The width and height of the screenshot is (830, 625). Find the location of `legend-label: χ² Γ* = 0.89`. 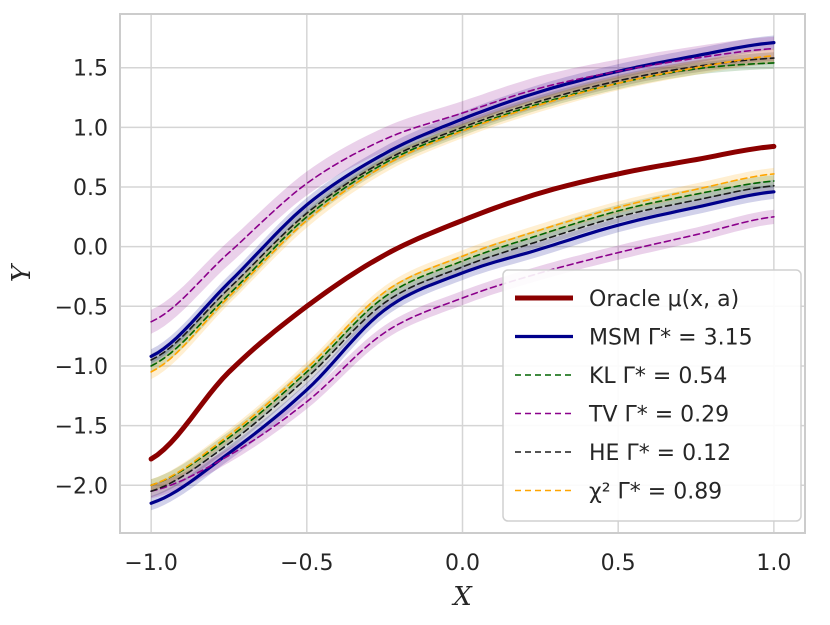

legend-label: χ² Γ* = 0.89 is located at coordinates (655, 492).